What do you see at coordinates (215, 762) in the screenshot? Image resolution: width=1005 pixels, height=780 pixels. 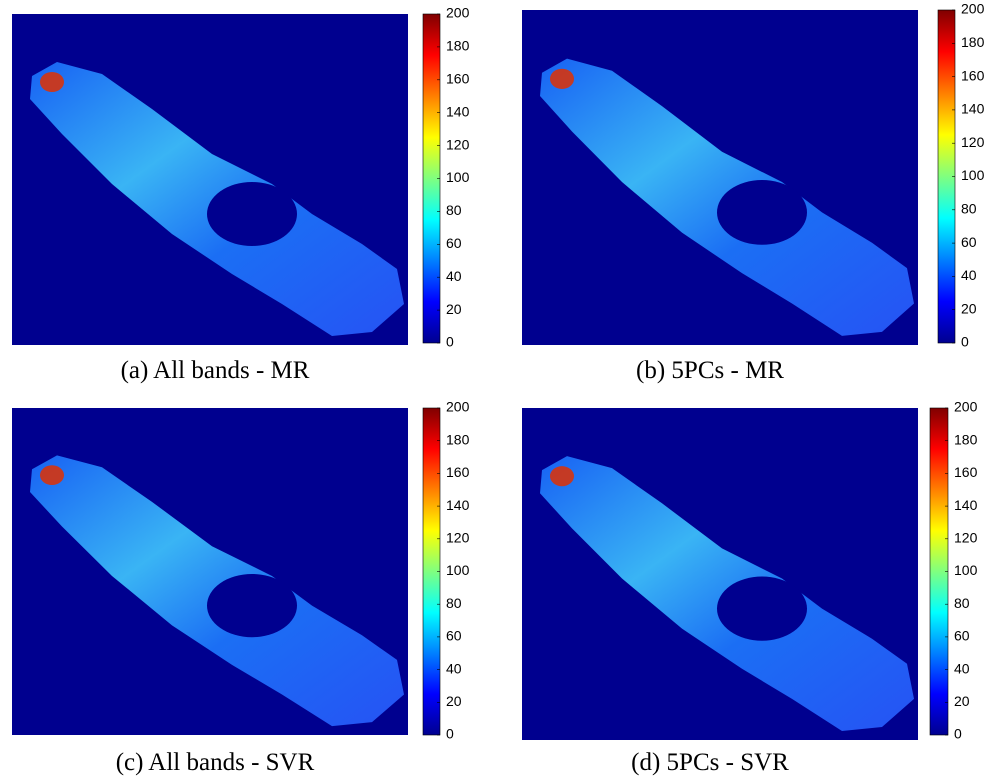 I see `panel-caption: (c) All bands - SVR` at bounding box center [215, 762].